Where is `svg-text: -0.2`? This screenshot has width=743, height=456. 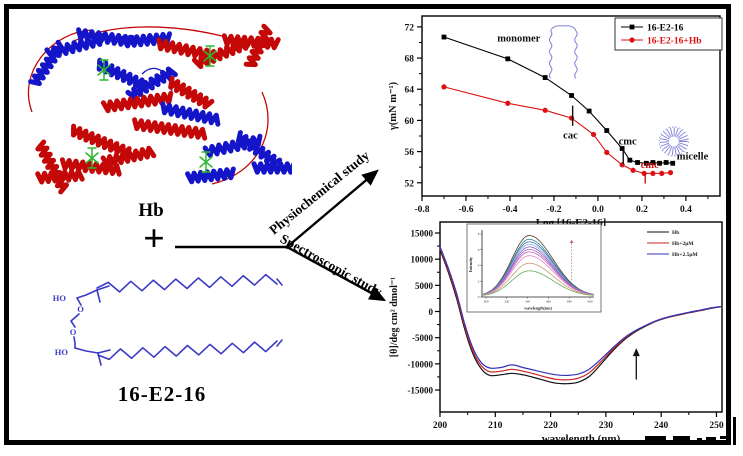 svg-text: -0.2 is located at coordinates (553, 210).